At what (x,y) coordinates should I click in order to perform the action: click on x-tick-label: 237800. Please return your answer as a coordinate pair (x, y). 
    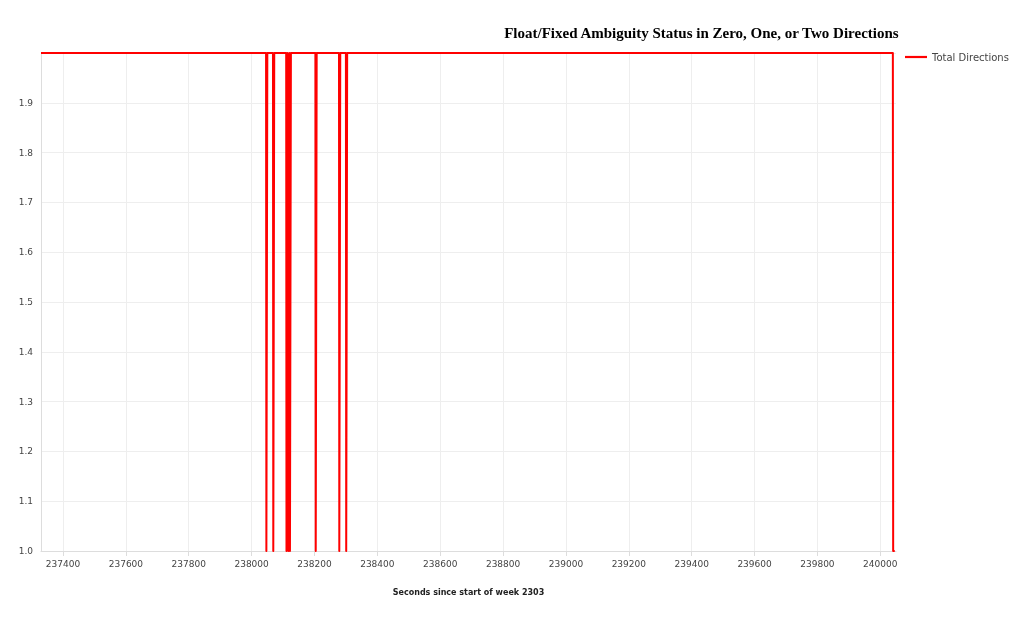
    Looking at the image, I should click on (189, 563).